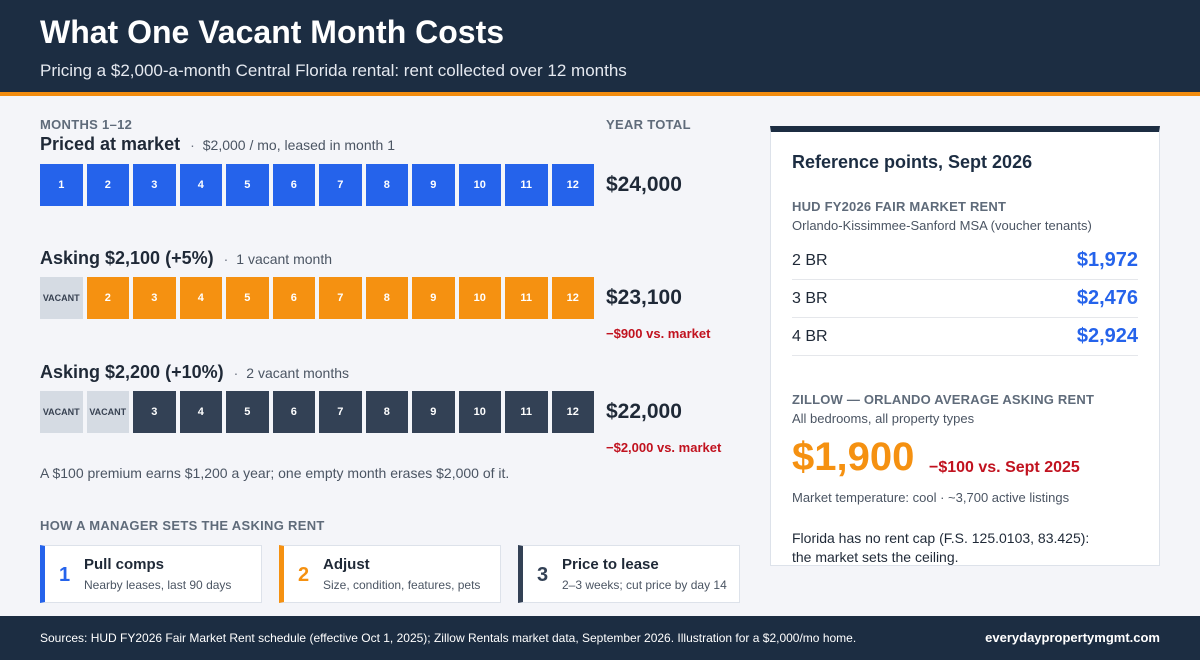 The image size is (1200, 660). I want to click on step-number: 3, so click(543, 575).